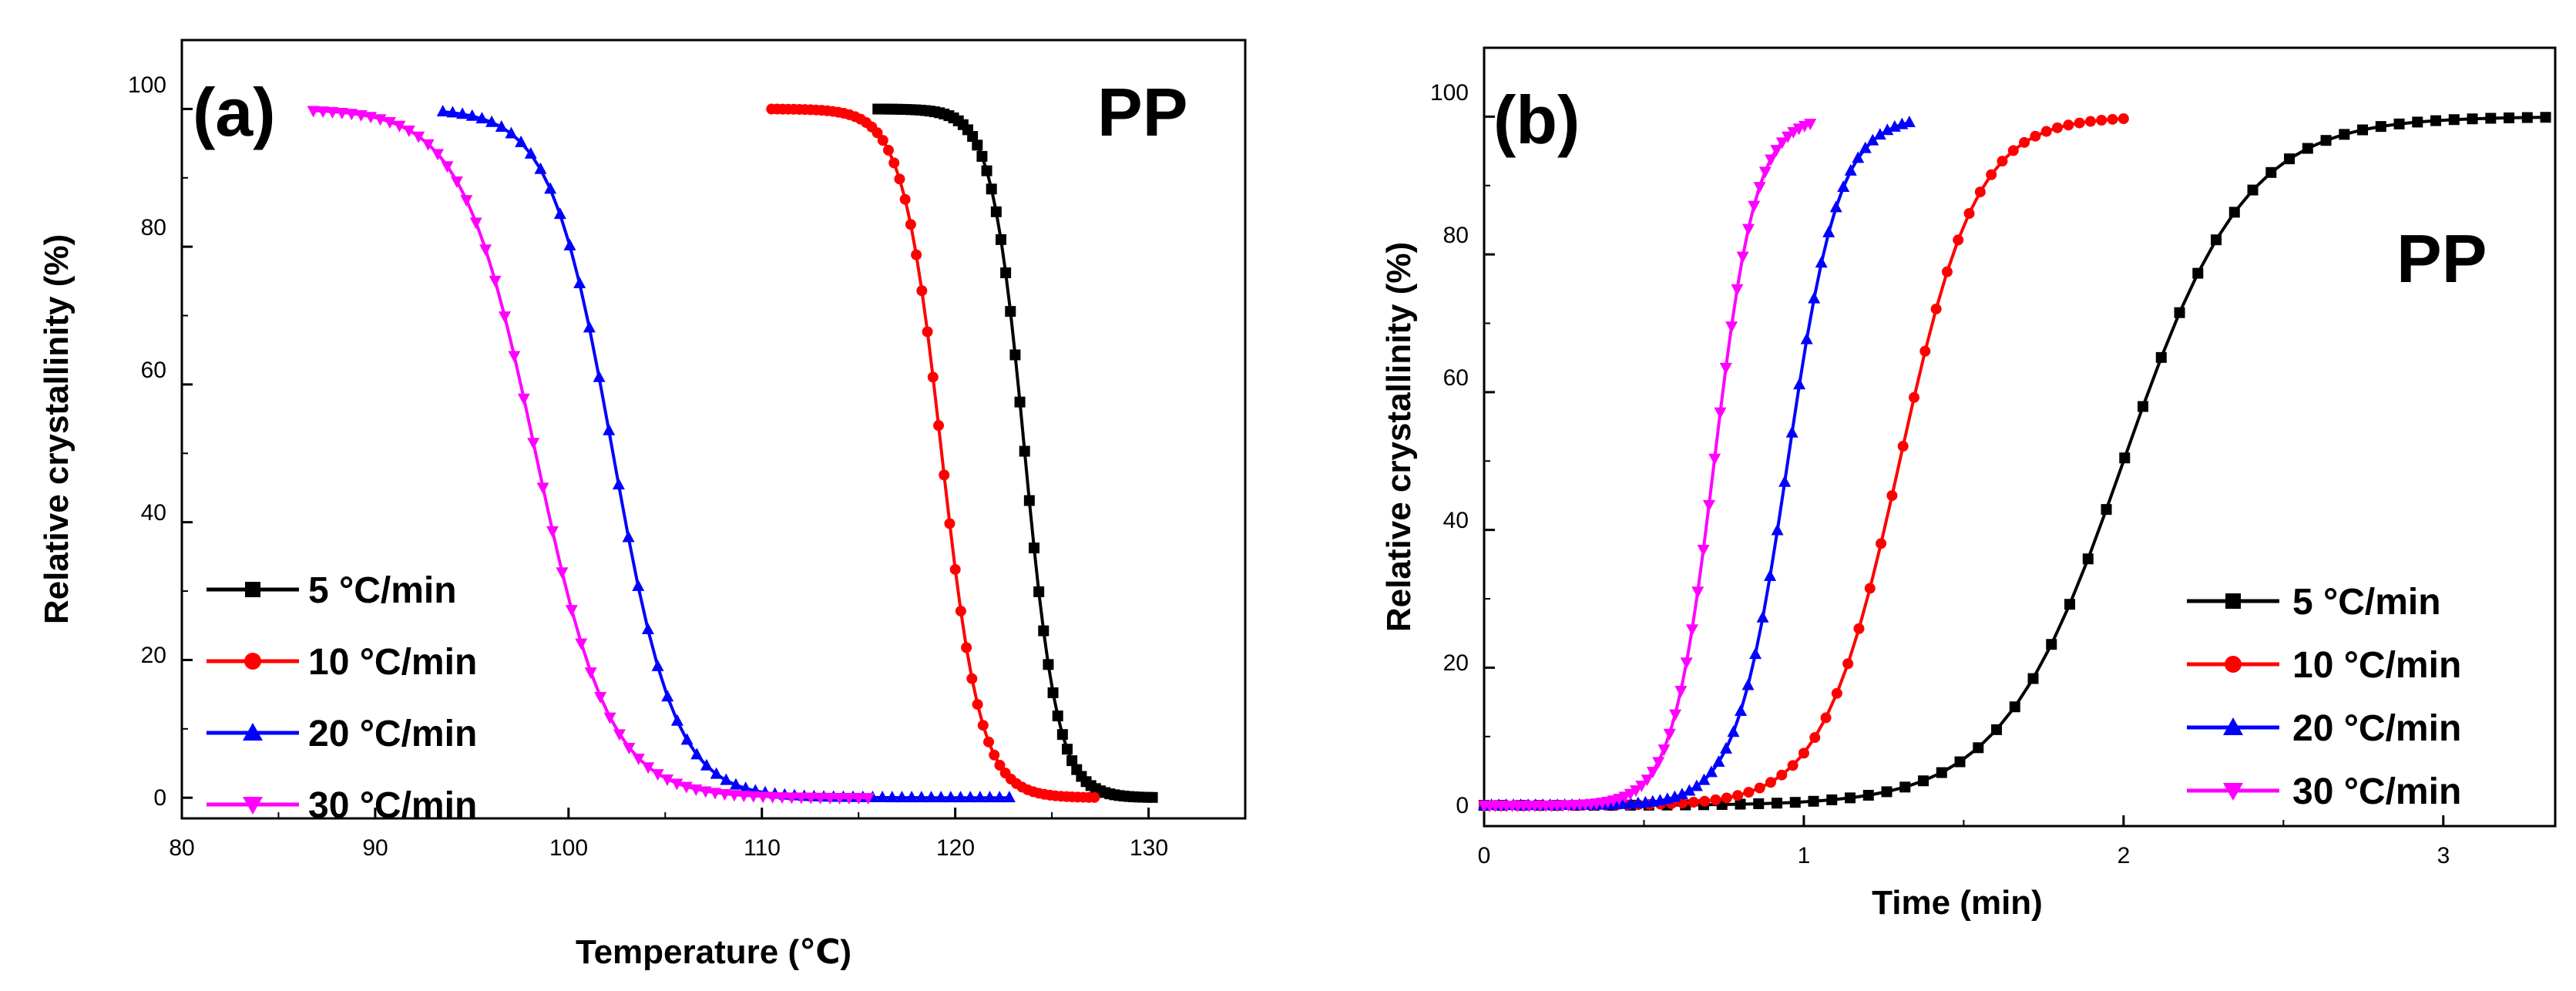  What do you see at coordinates (147, 441) in the screenshot?
I see `y-tick-labels-a: 0 20 40 60 80 100` at bounding box center [147, 441].